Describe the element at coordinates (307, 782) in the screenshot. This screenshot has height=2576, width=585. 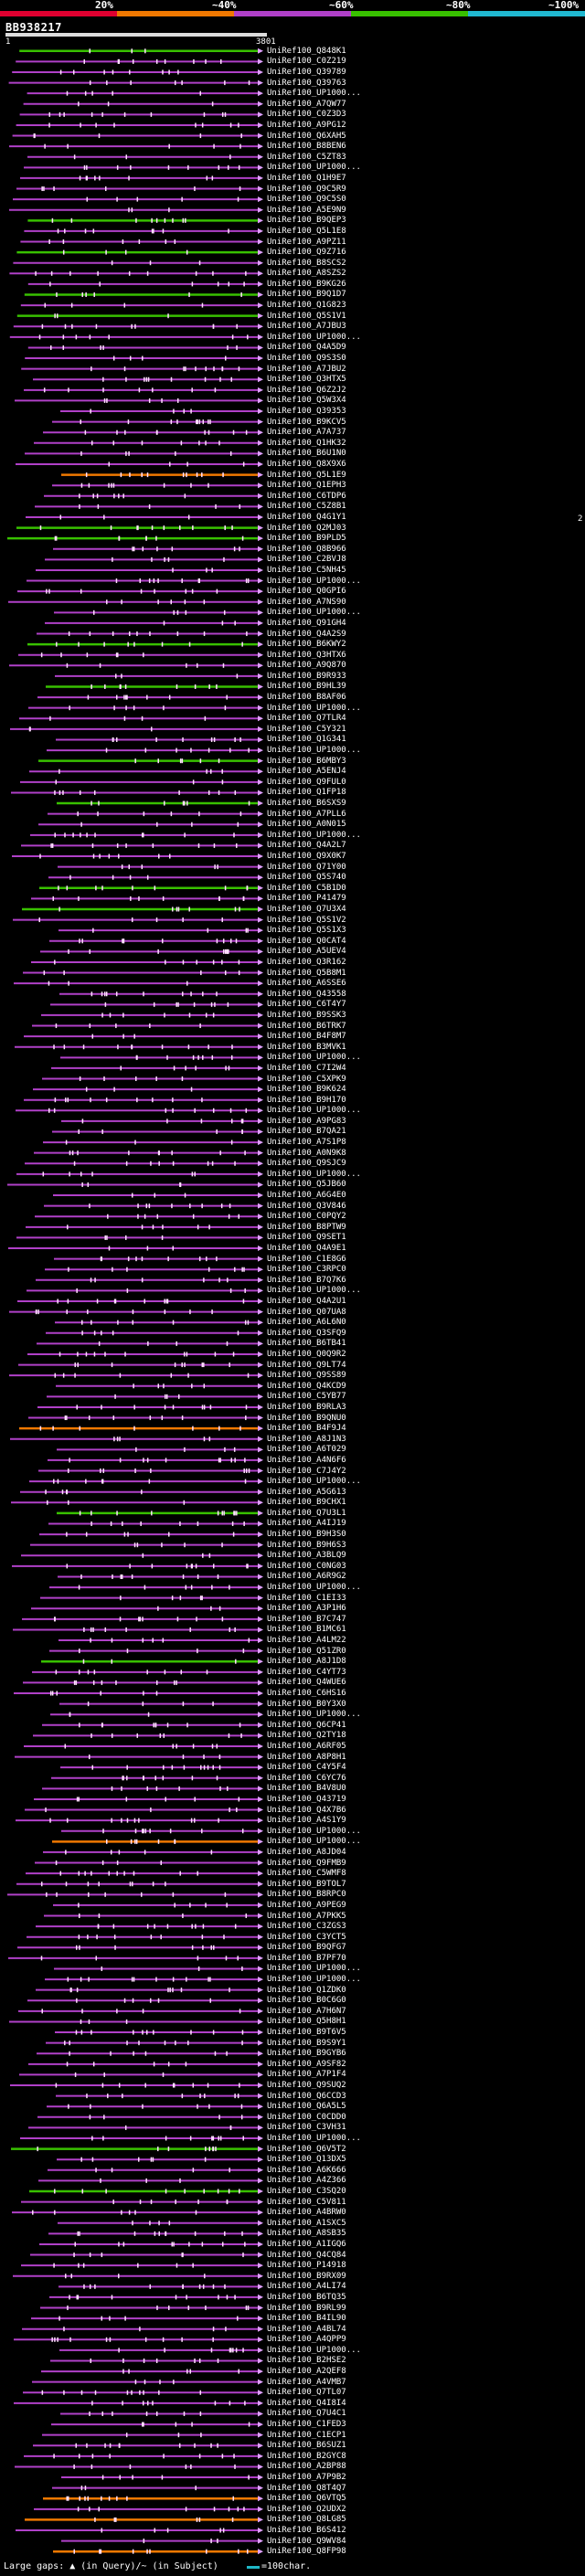
I see `hit-id-label: UniRef100_Q9FUL0` at that location.